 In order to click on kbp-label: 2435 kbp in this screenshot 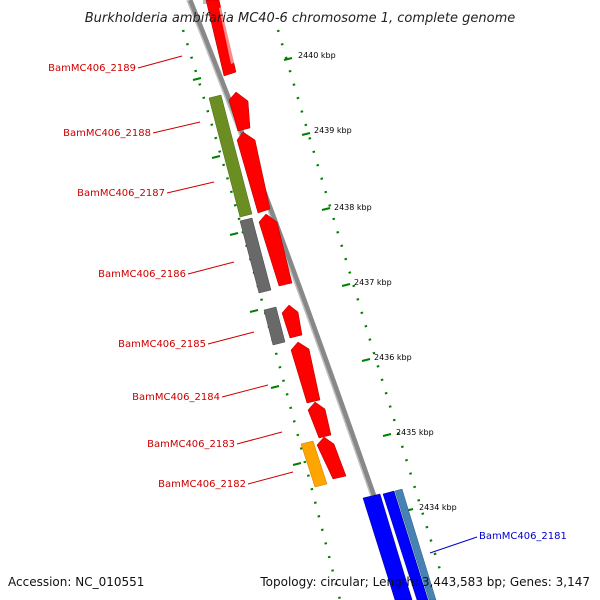, I will do `click(415, 432)`.